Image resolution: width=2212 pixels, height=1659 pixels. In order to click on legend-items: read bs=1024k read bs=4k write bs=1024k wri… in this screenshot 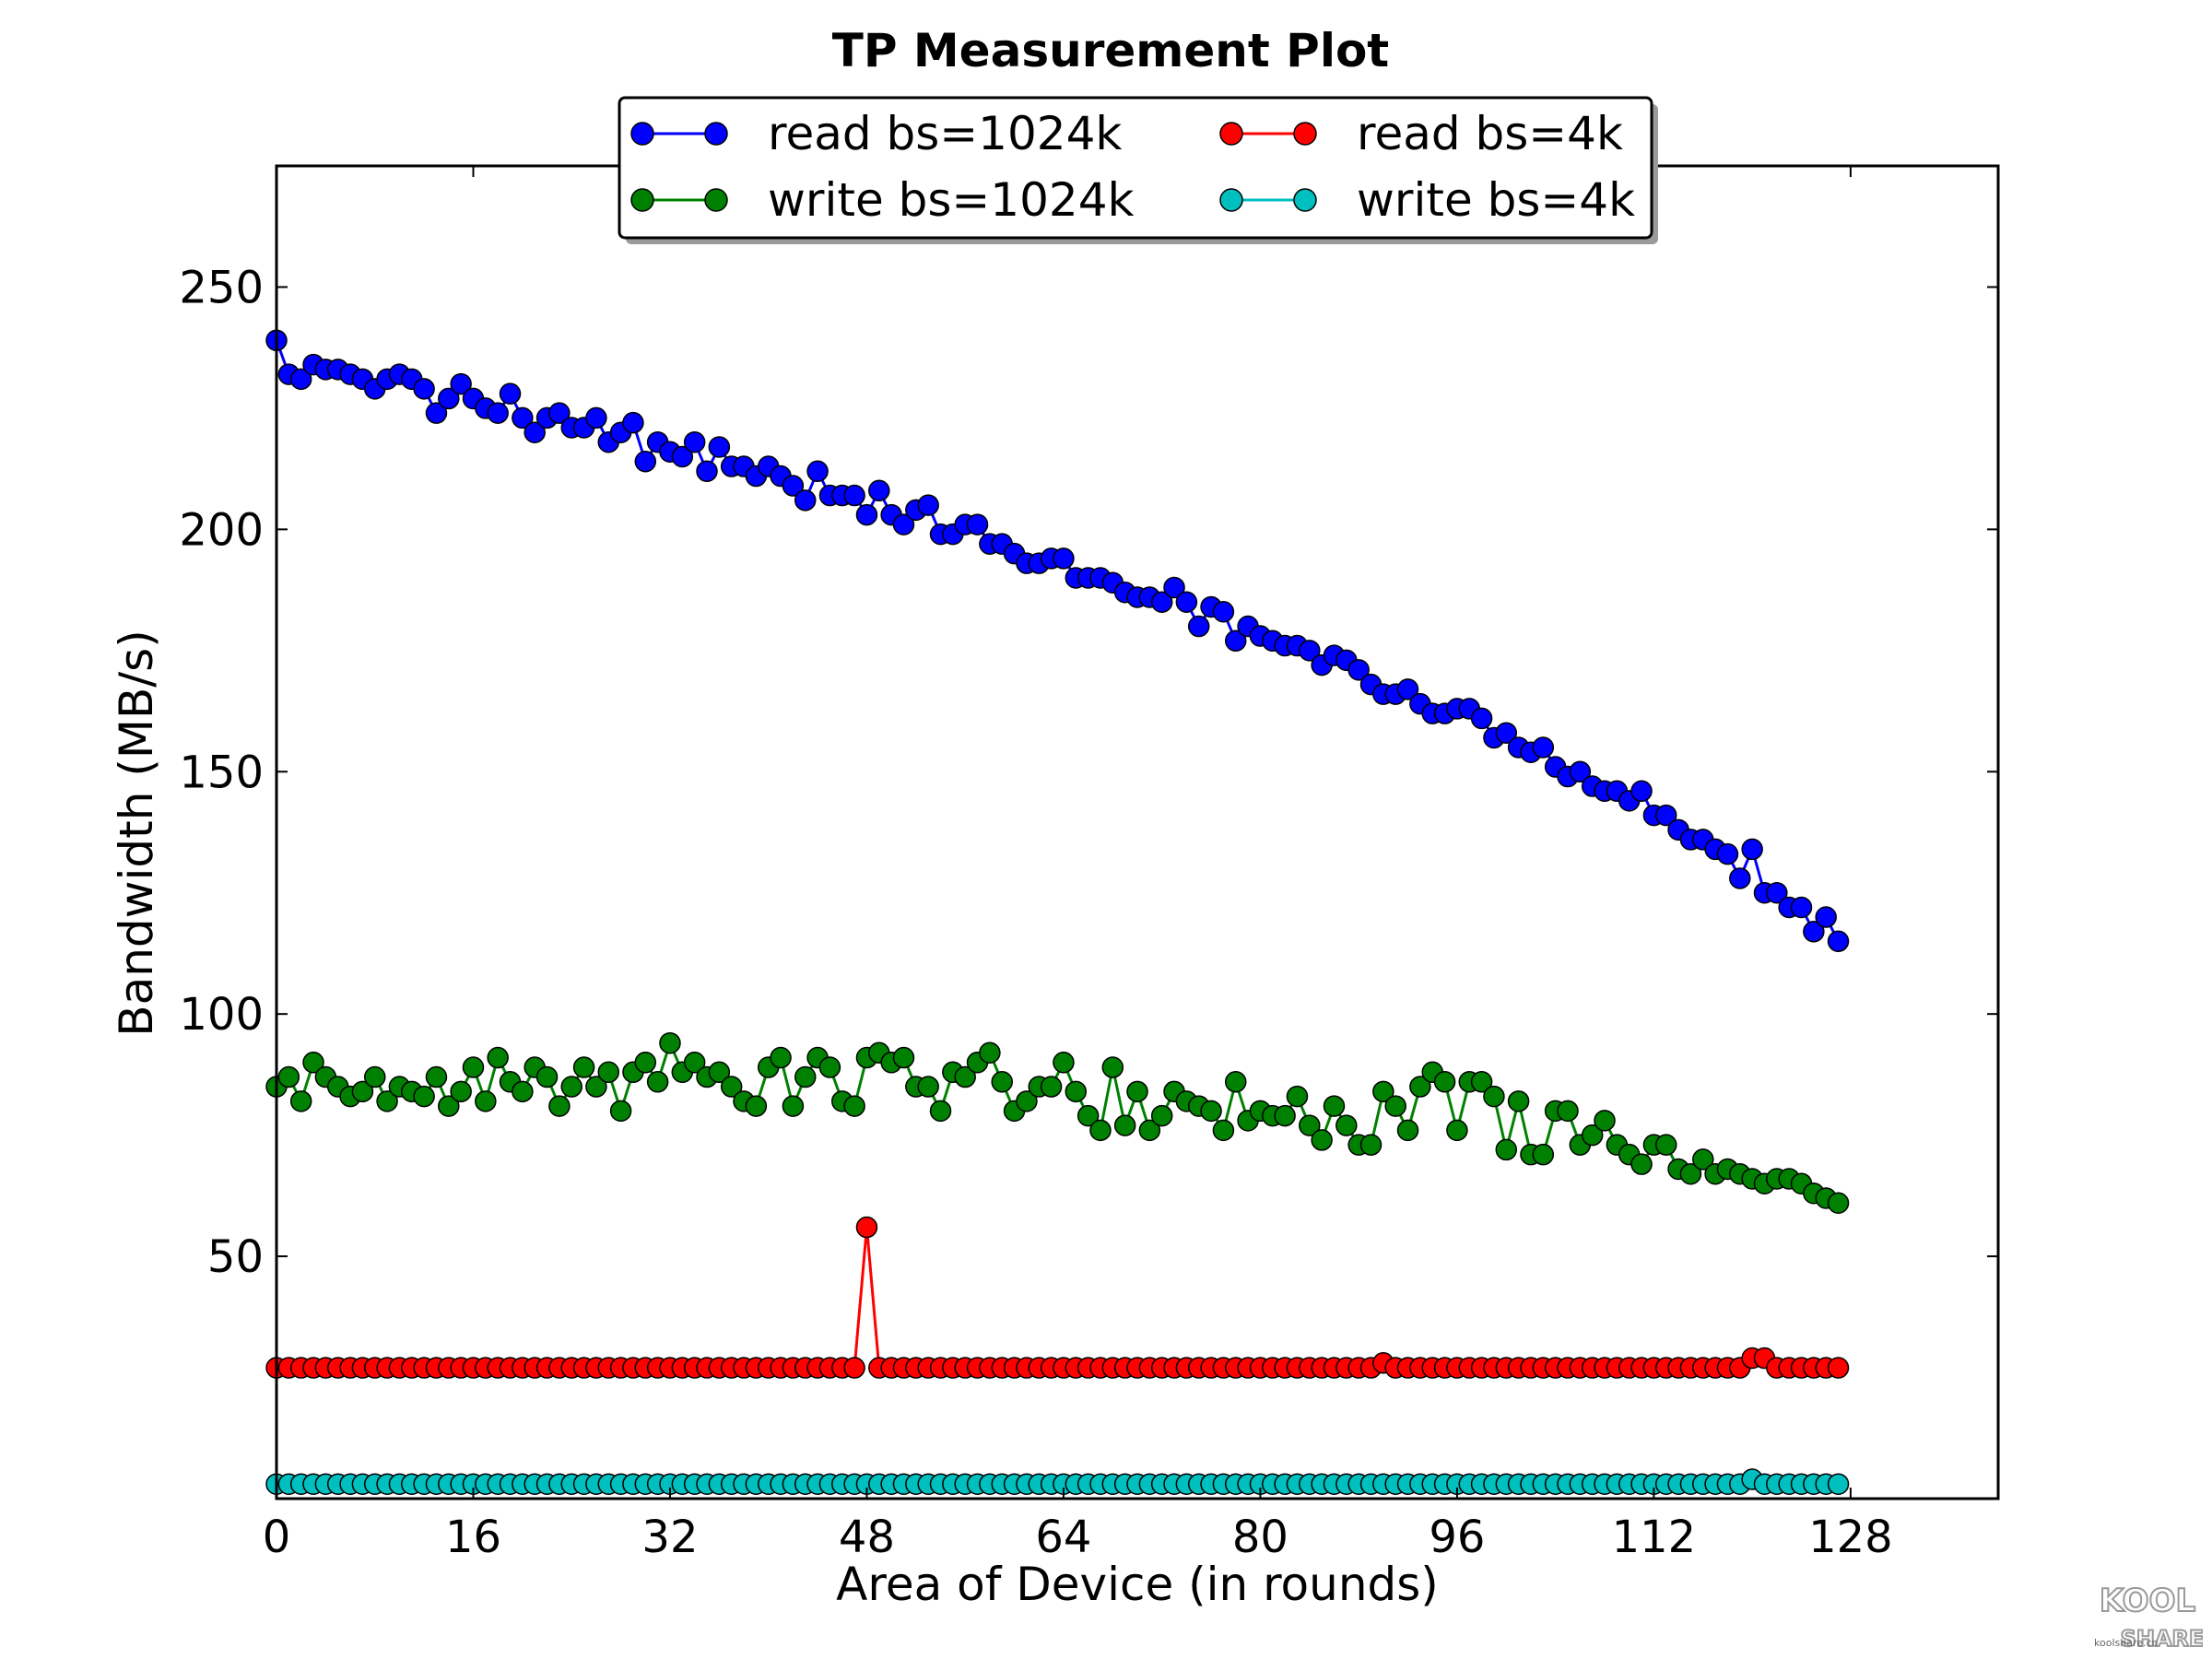, I will do `click(1132, 167)`.